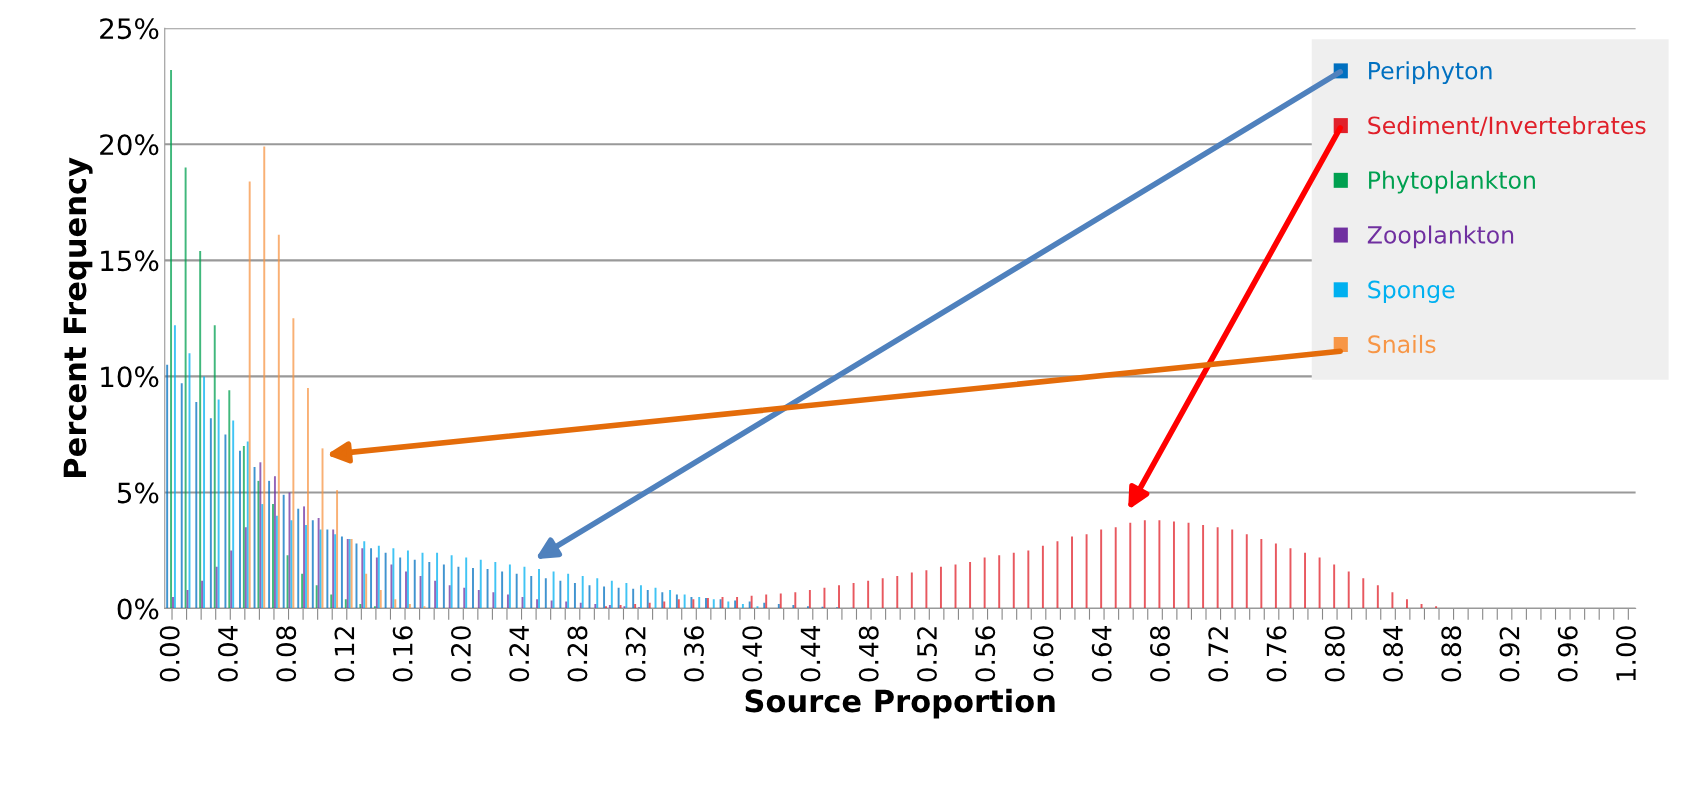 The width and height of the screenshot is (1681, 806). What do you see at coordinates (927, 654) in the screenshot?
I see `x-tick-label: 0.52` at bounding box center [927, 654].